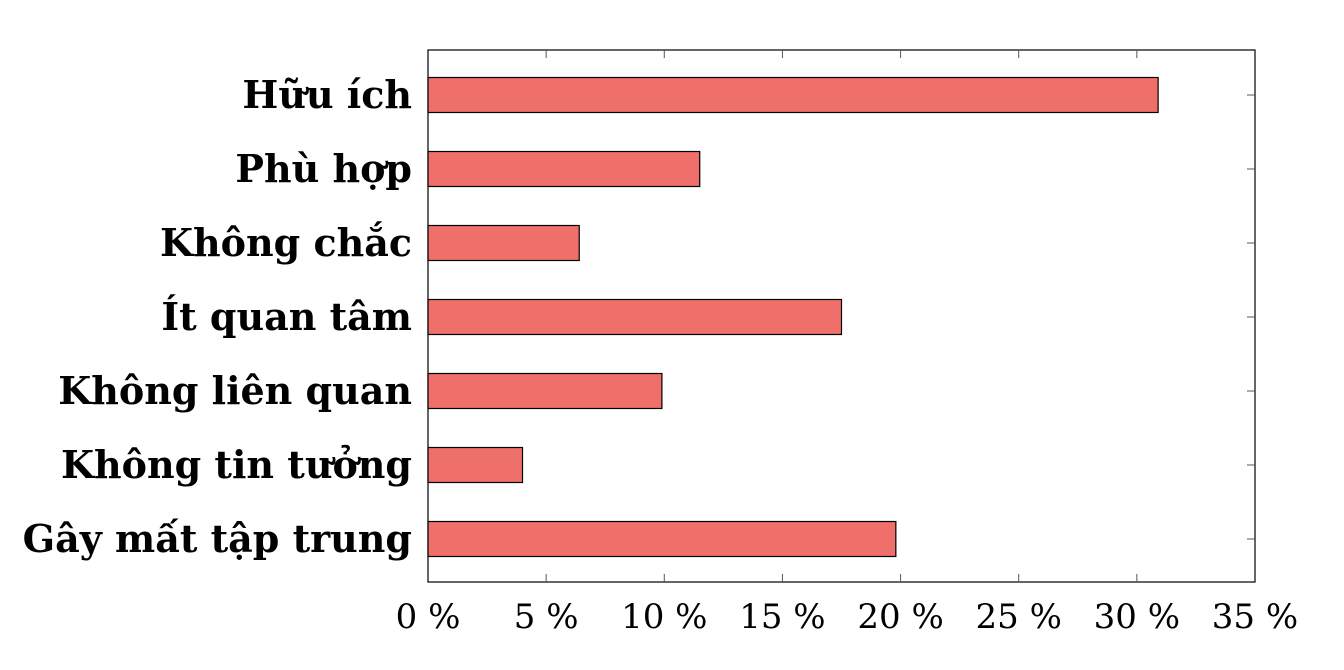 The height and width of the screenshot is (670, 1344). What do you see at coordinates (847, 617) in the screenshot?
I see `x-tick-labels: 0 % 5 % 10 % 15 % 20 % 25 % 30 % 35 %` at bounding box center [847, 617].